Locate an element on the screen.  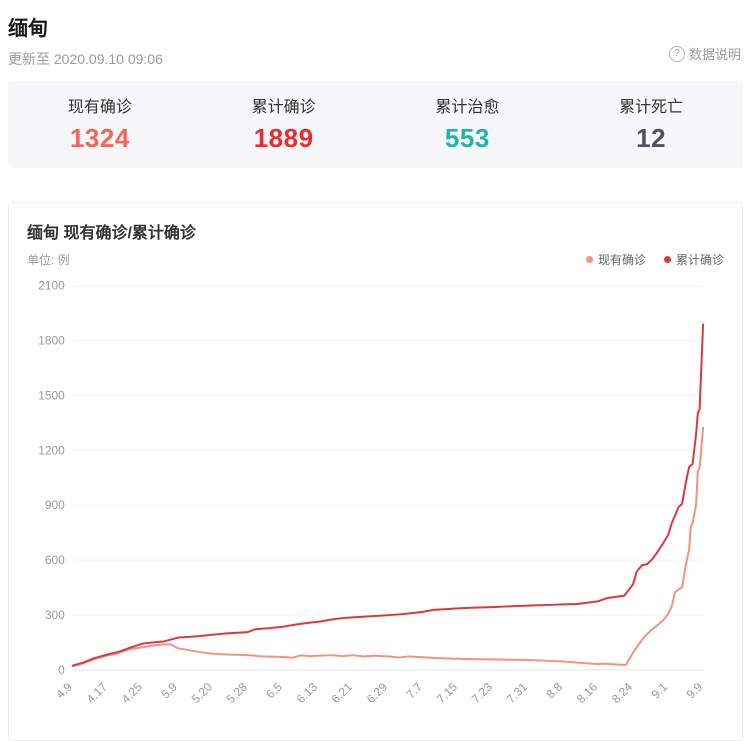
x-tick-label: 4.9 is located at coordinates (64, 691).